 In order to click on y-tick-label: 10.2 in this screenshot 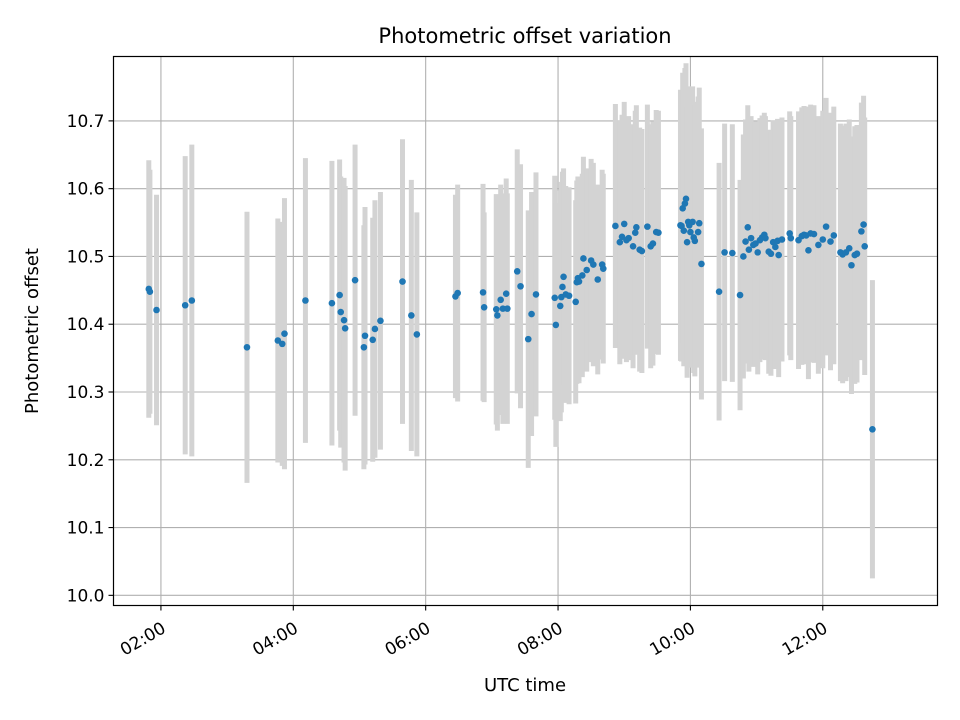, I will do `click(86, 461)`.